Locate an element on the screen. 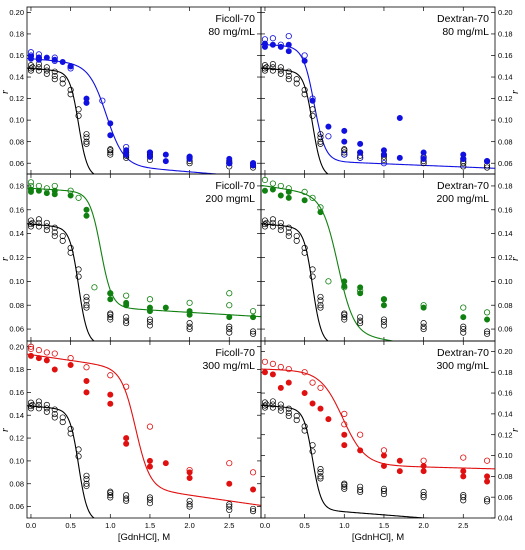 This screenshot has height=550, width=525. y-tick-label: 0.16 is located at coordinates (16, 392).